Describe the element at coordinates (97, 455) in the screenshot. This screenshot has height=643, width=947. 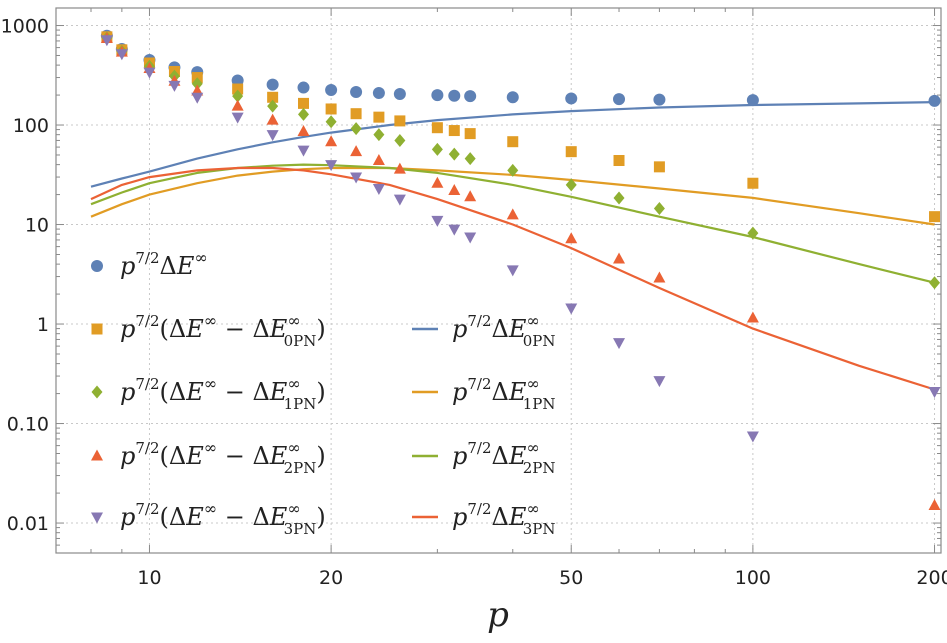
I see `legend-marker-triangle-up` at that location.